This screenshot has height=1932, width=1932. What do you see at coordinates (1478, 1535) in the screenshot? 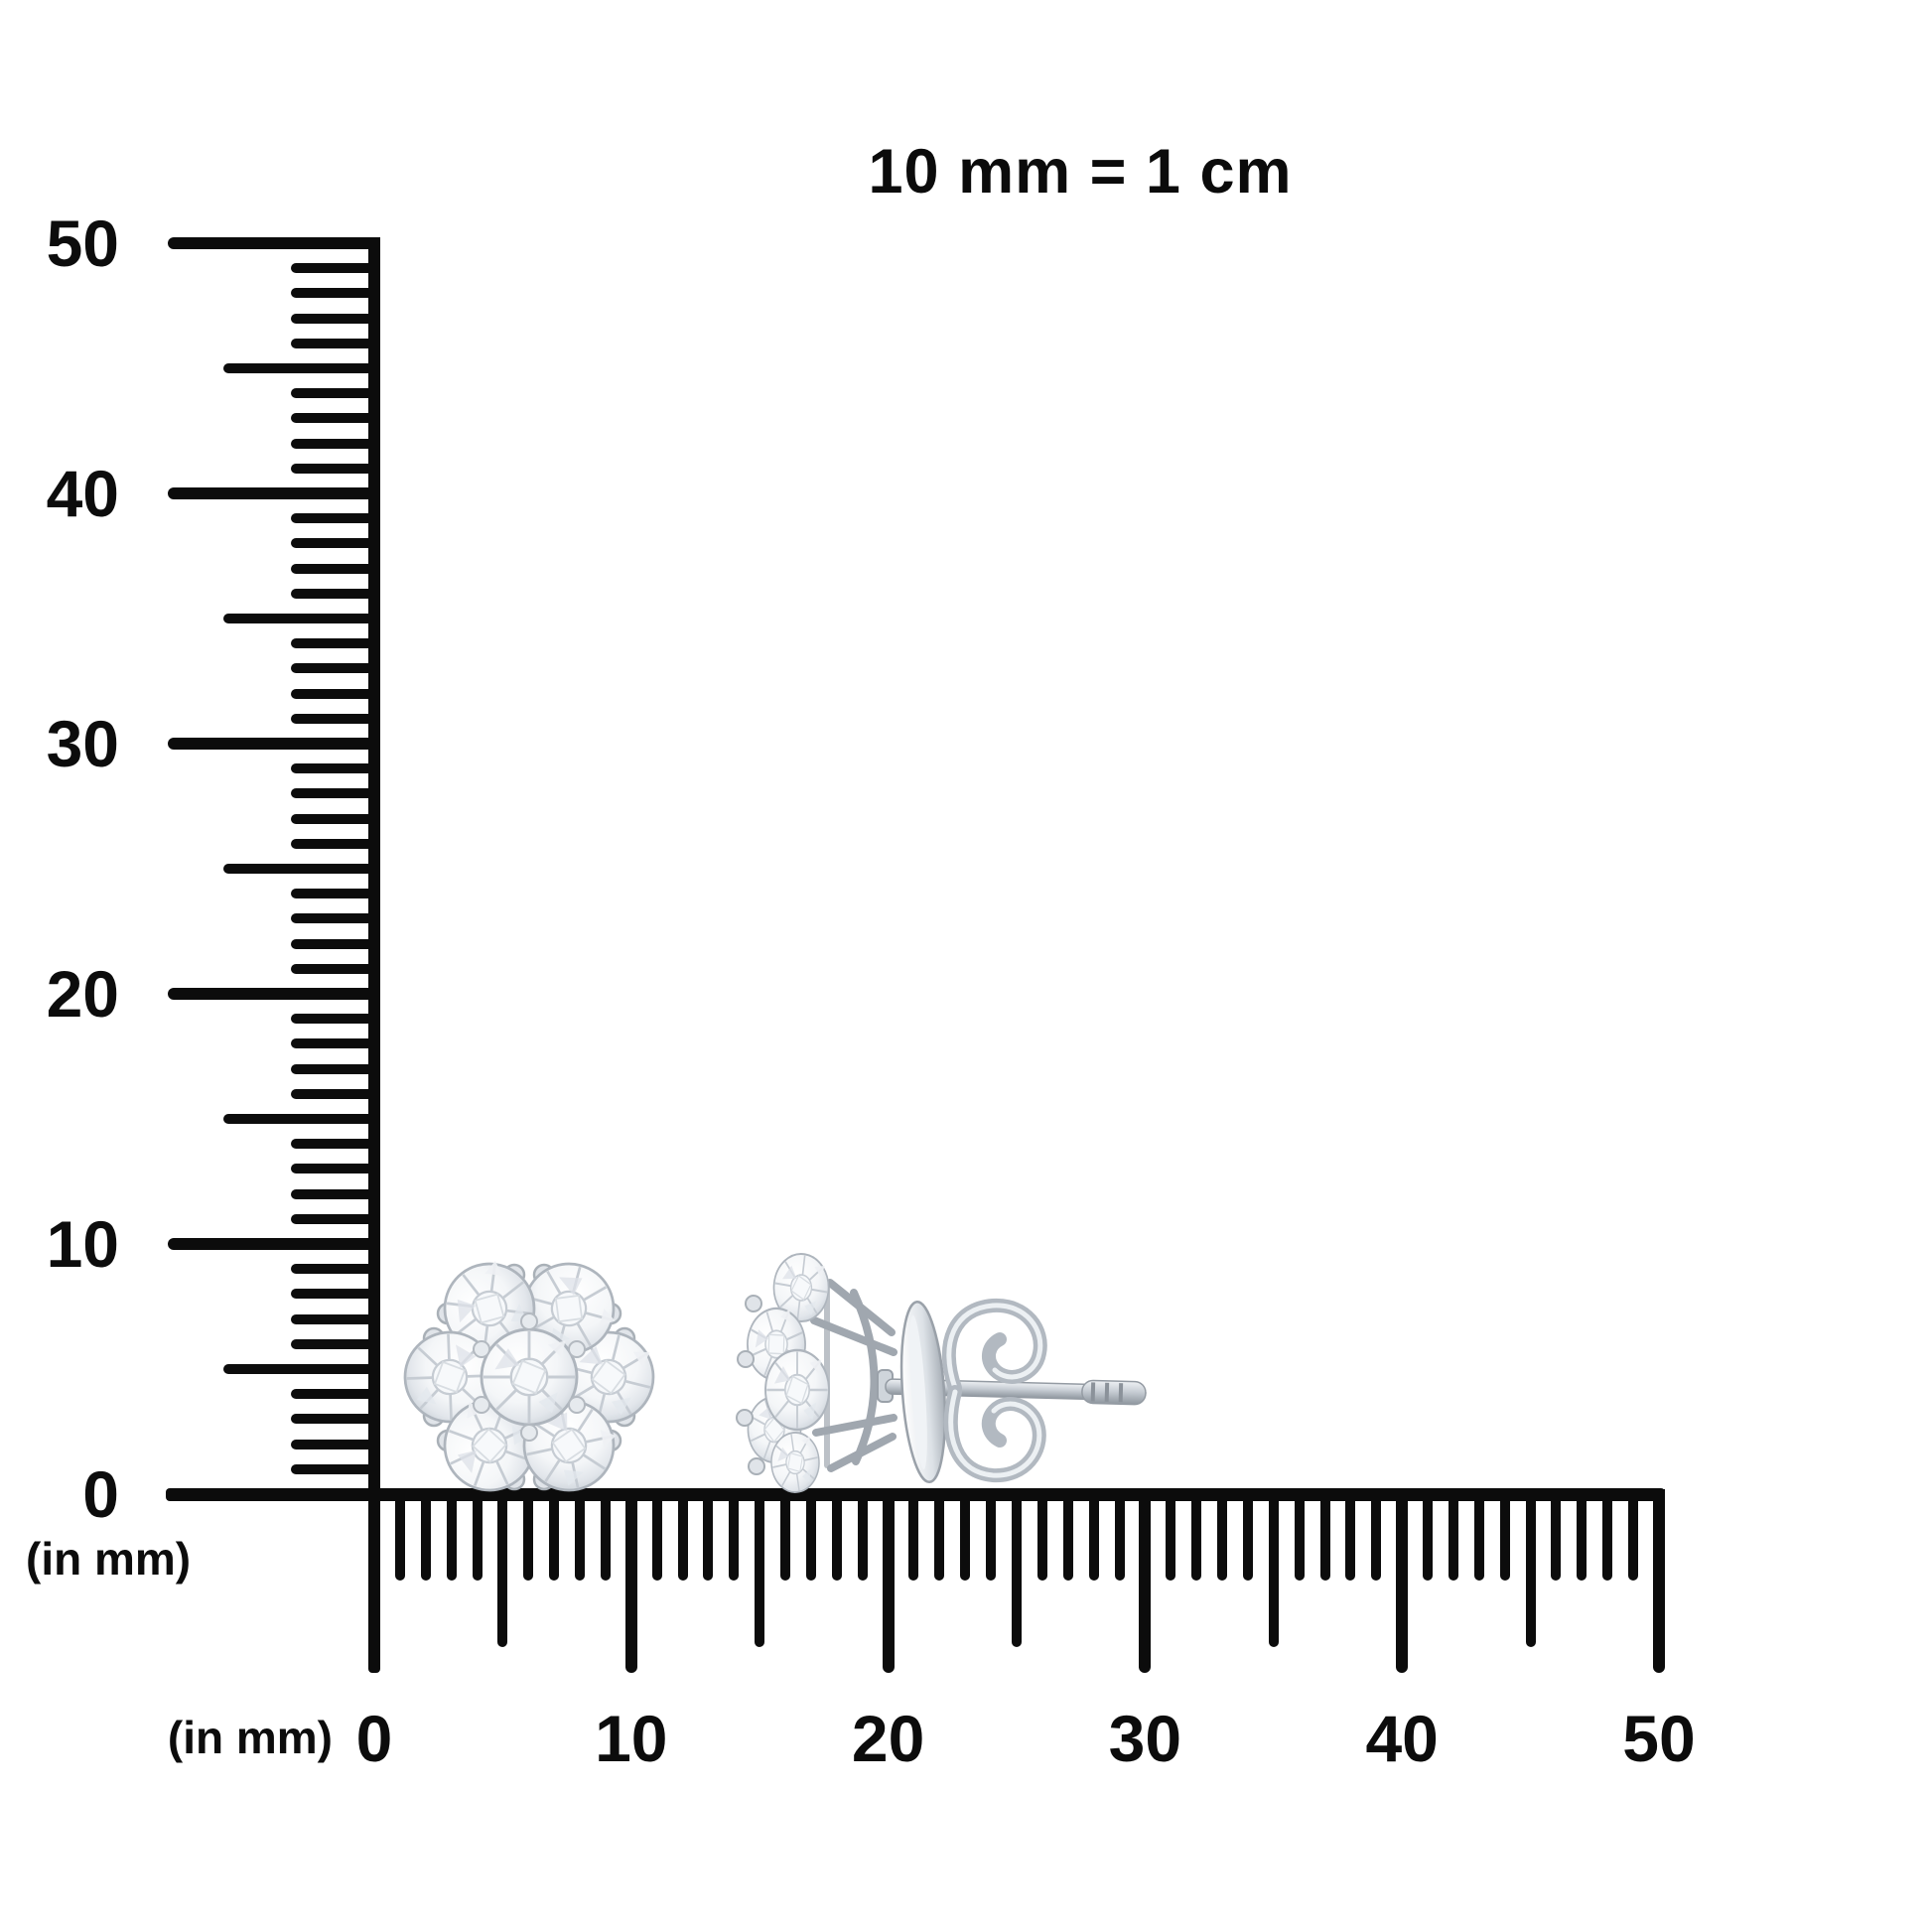
I see `h-ruler-tick-43mm` at bounding box center [1478, 1535].